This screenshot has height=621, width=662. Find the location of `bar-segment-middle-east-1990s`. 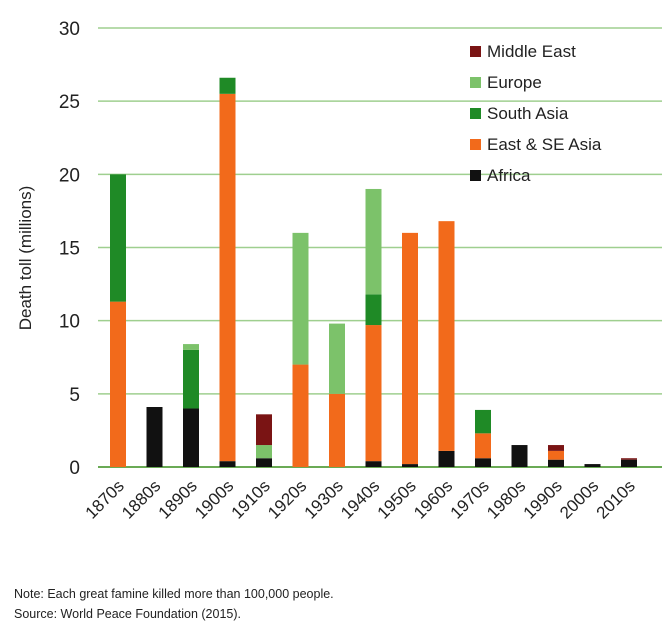

bar-segment-middle-east-1990s is located at coordinates (556, 448).